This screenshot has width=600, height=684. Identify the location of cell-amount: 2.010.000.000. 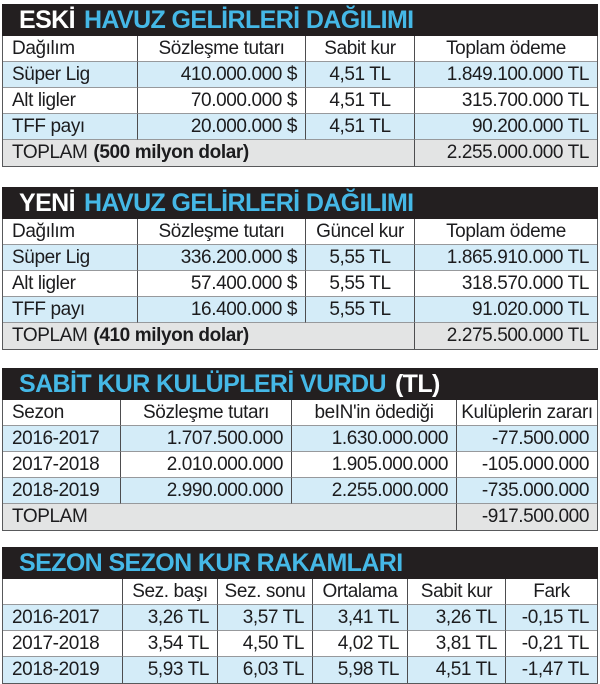
(206, 465).